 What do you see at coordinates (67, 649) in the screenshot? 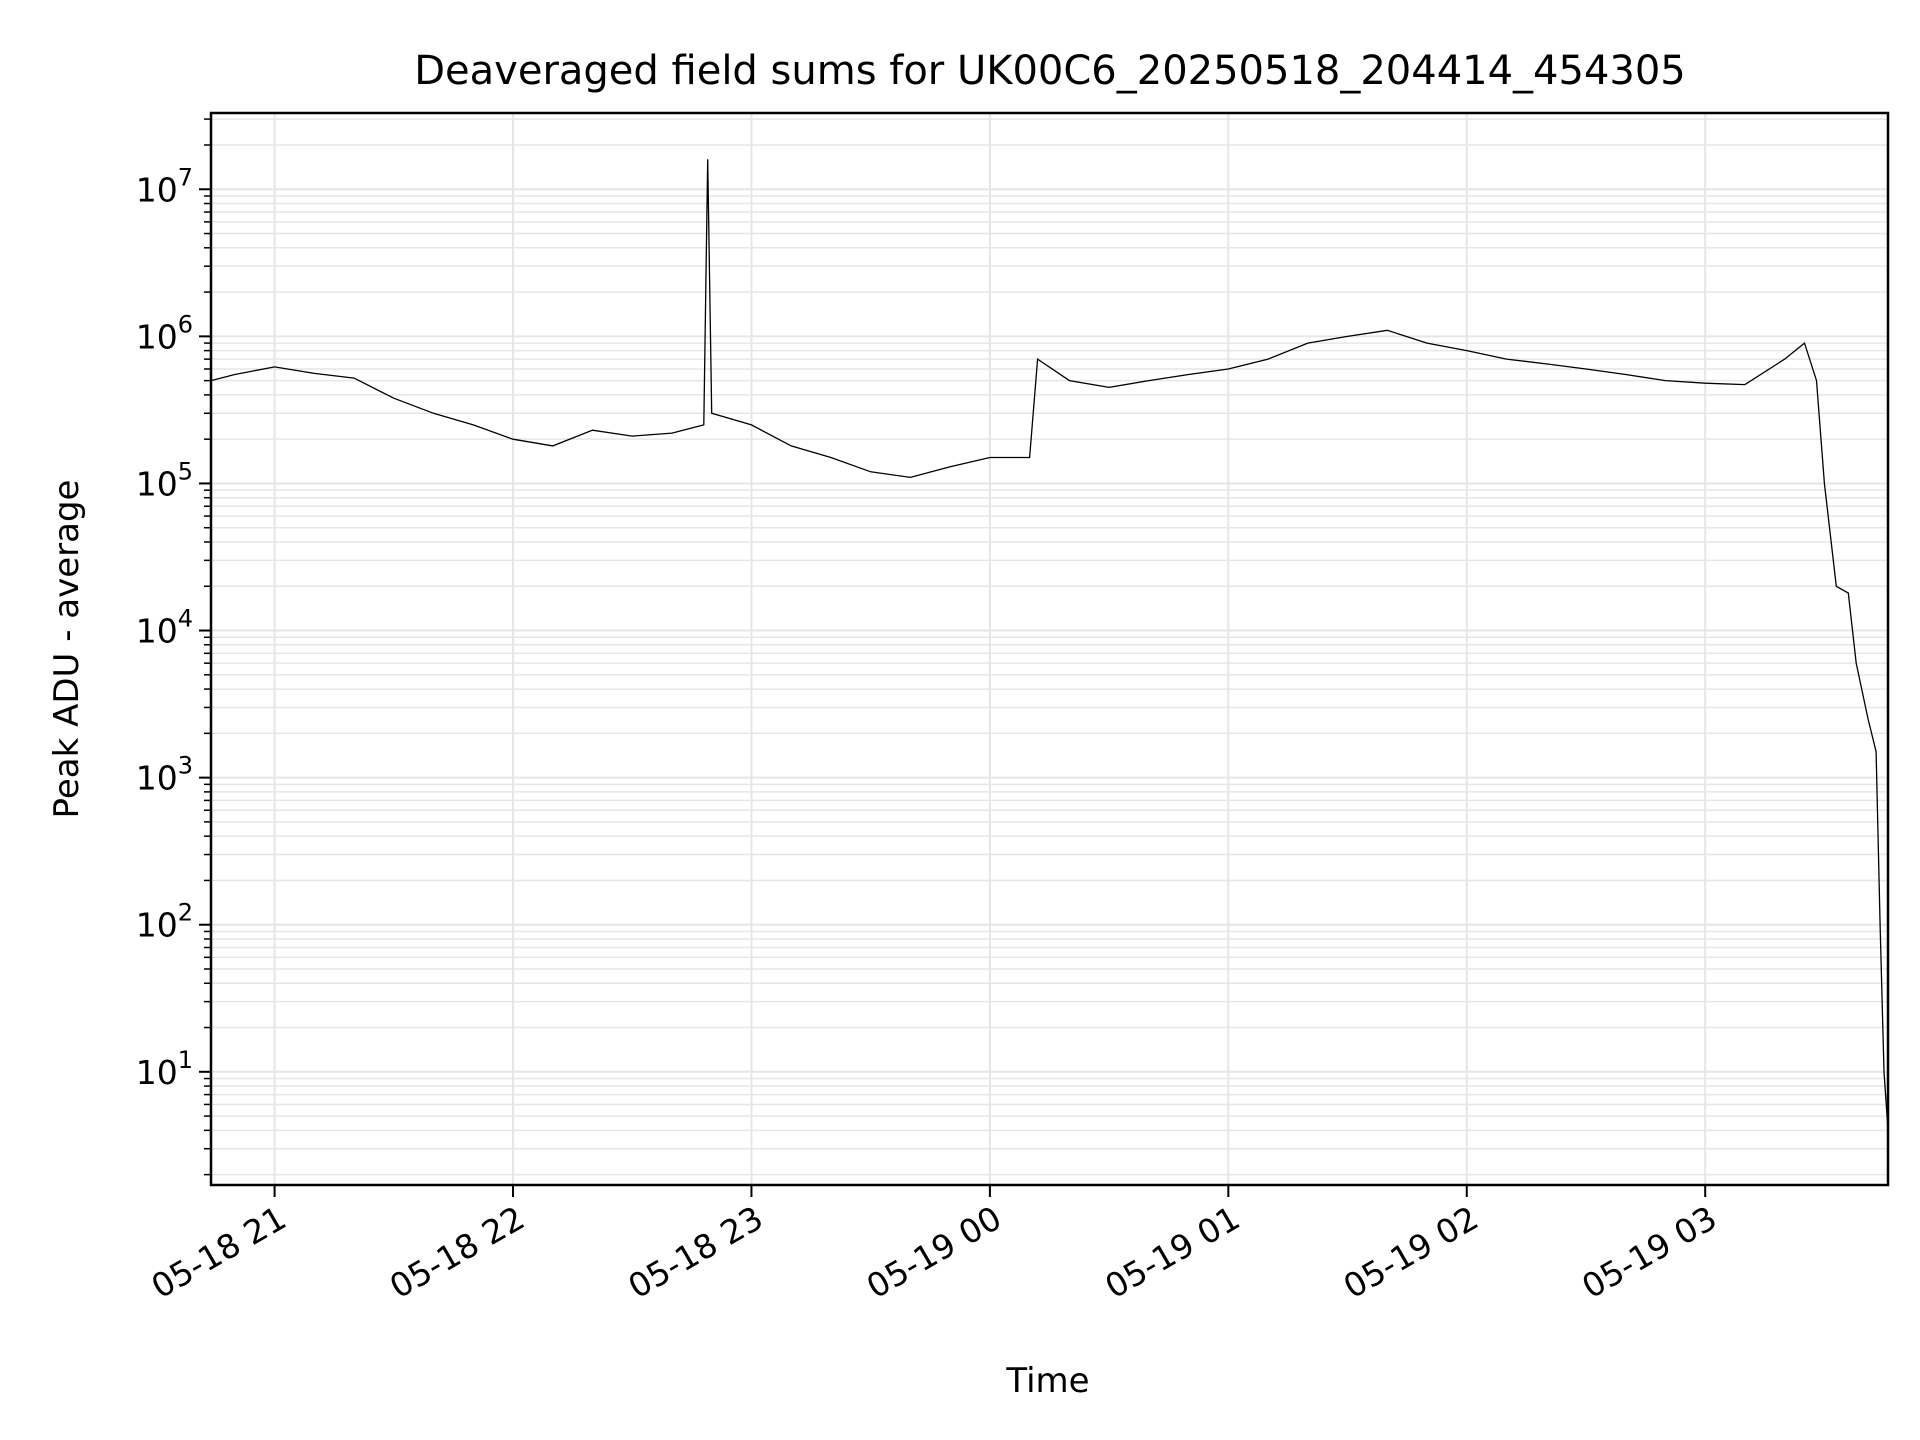
I see `y-axis-label: Peak ADU - average` at bounding box center [67, 649].